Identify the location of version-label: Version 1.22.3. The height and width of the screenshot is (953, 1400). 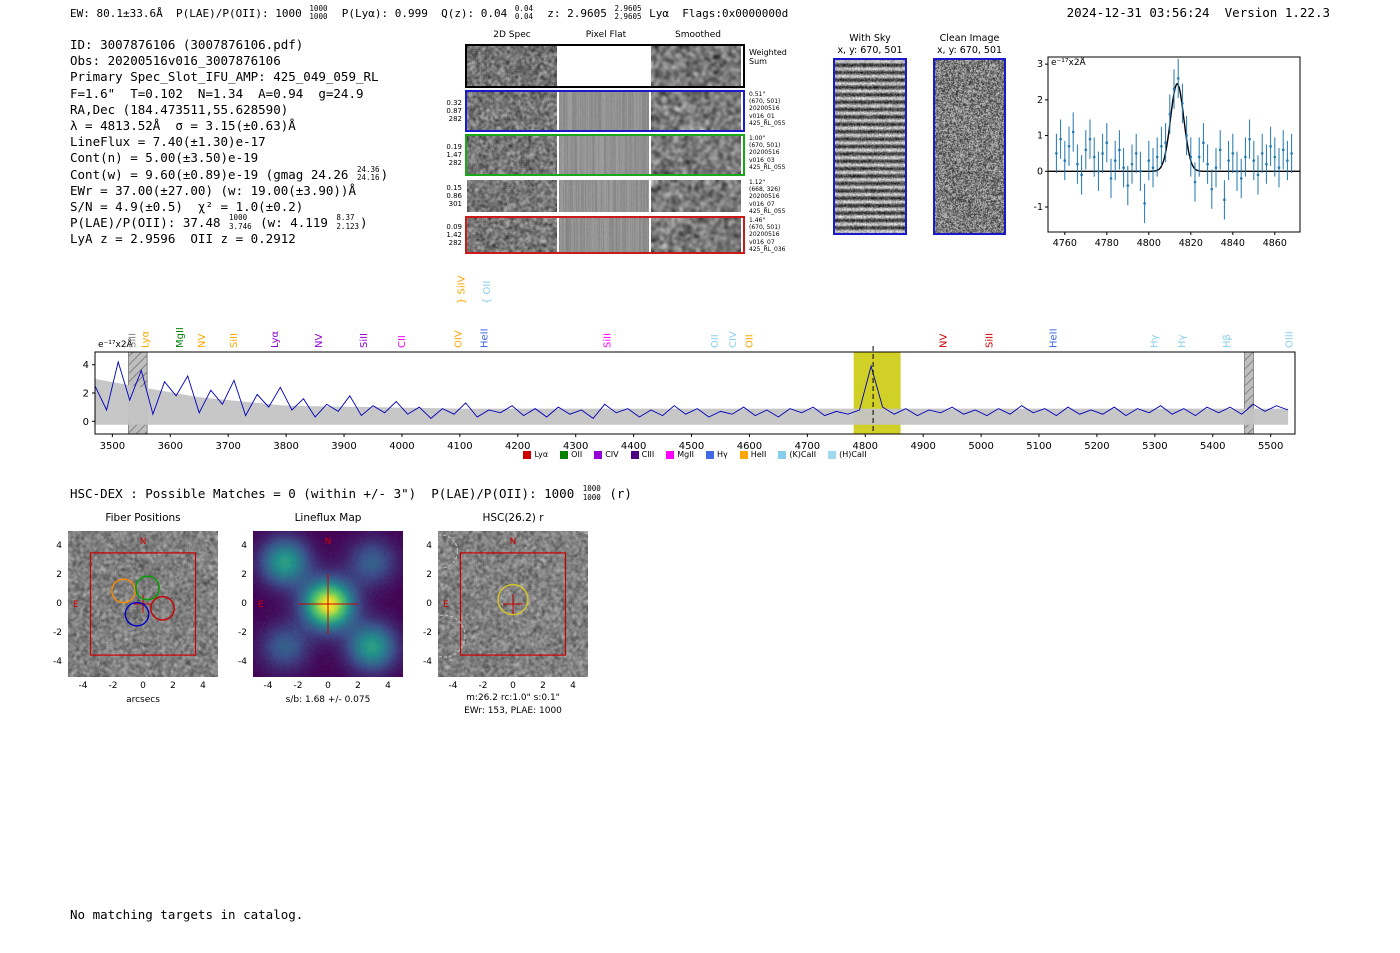
(1277, 12).